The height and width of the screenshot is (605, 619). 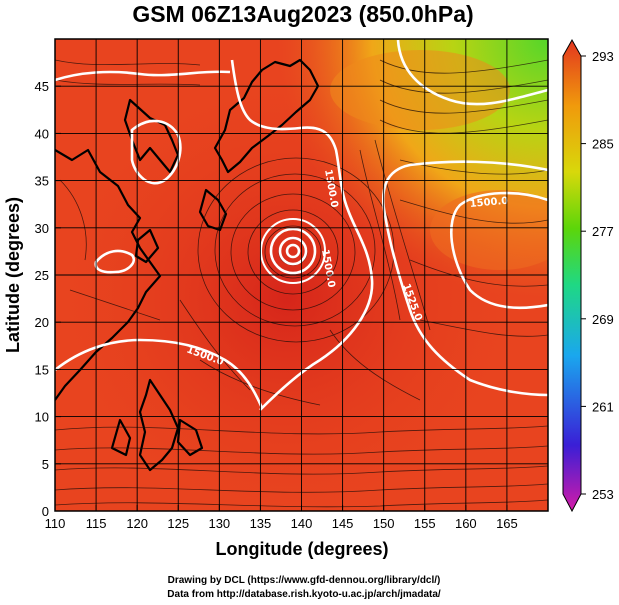 What do you see at coordinates (42, 133) in the screenshot?
I see `y-tick-label: 40` at bounding box center [42, 133].